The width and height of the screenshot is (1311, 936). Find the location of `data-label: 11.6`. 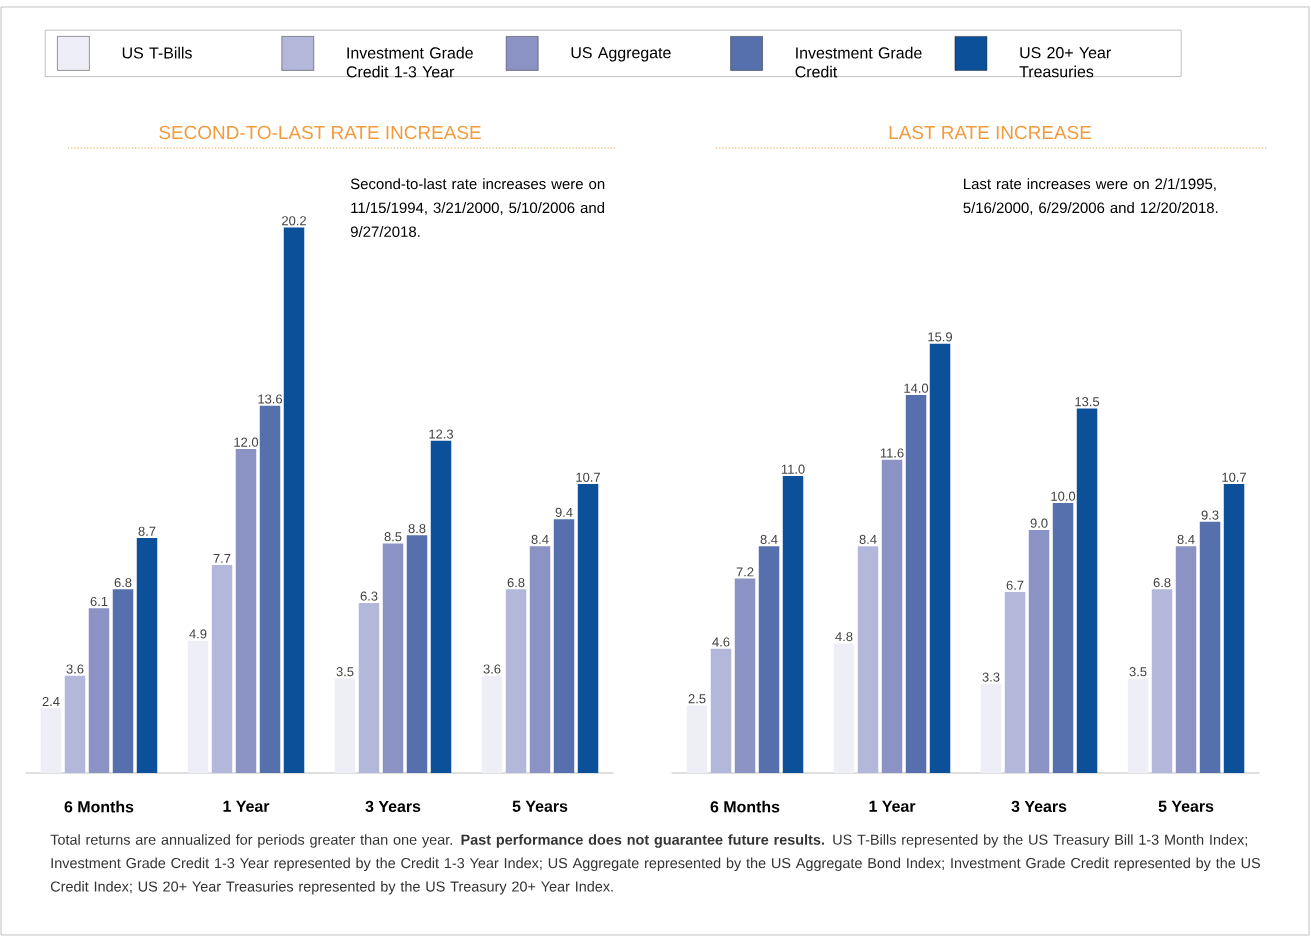

data-label: 11.6 is located at coordinates (892, 453).